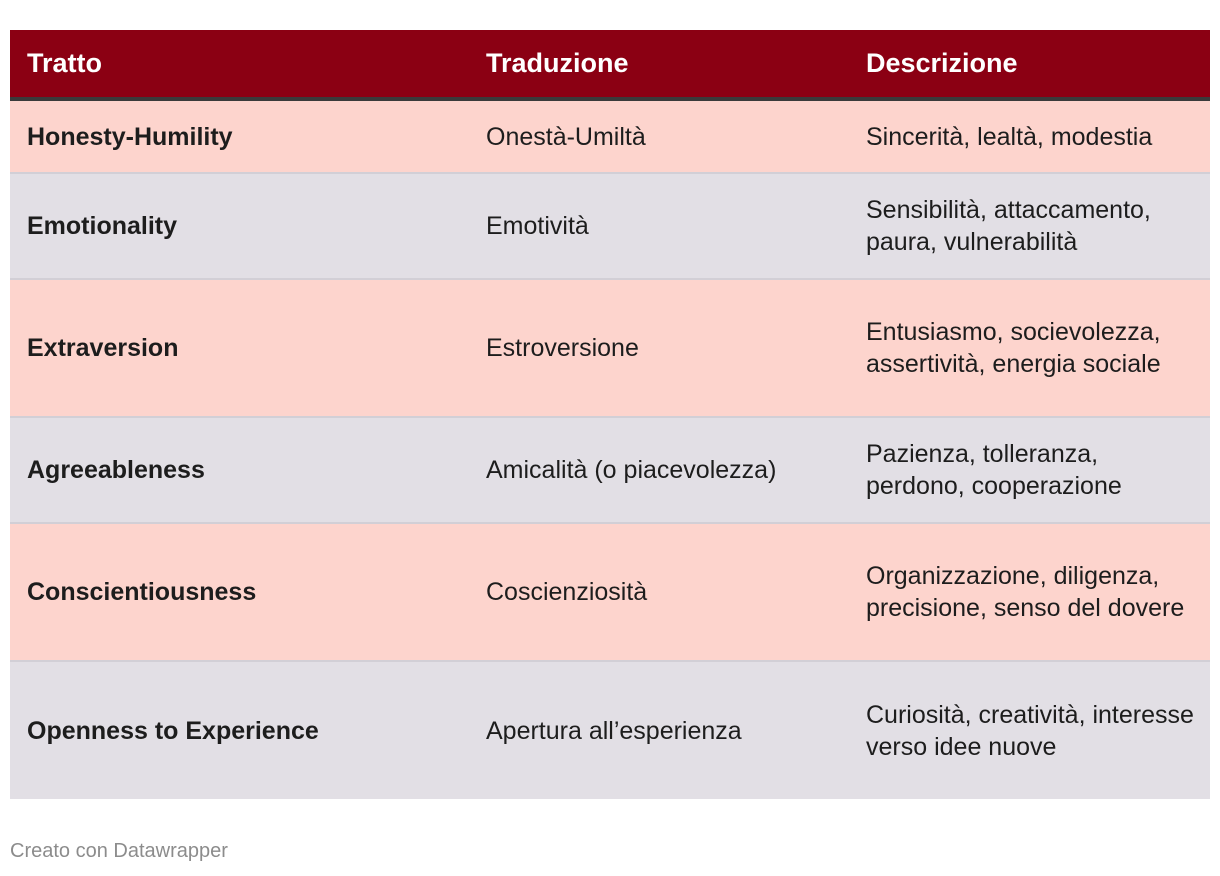 This screenshot has height=876, width=1220. Describe the element at coordinates (659, 136) in the screenshot. I see `translation-cell: Onestà-Umiltà` at that location.